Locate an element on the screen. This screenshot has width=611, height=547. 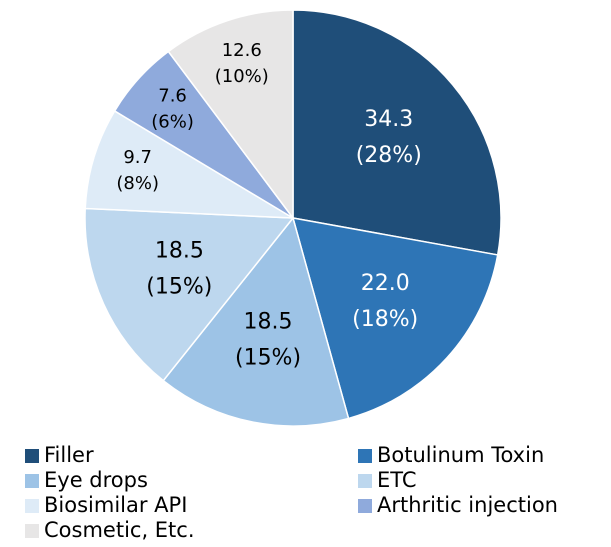
value-label: 22.0 is located at coordinates (385, 283).